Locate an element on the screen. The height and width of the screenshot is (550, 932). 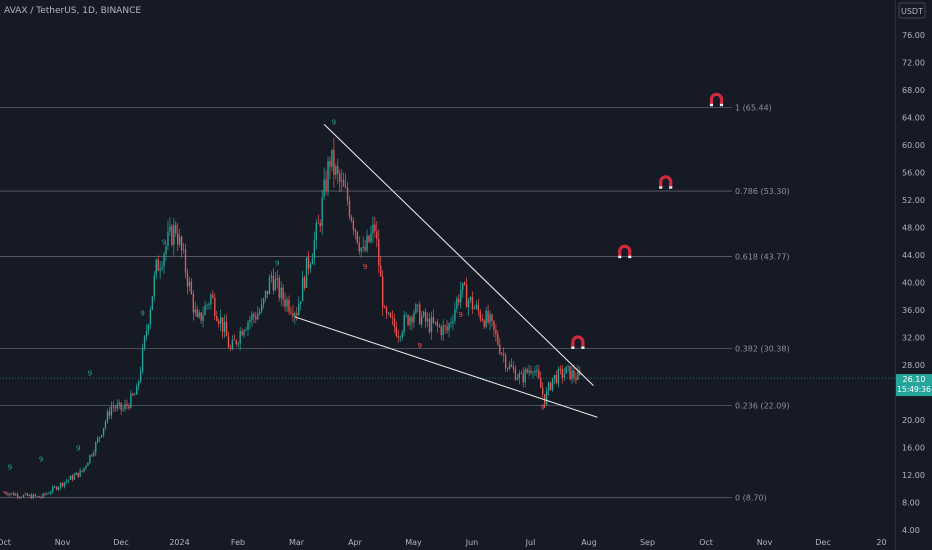
currency-button-frame is located at coordinates (912, 10).